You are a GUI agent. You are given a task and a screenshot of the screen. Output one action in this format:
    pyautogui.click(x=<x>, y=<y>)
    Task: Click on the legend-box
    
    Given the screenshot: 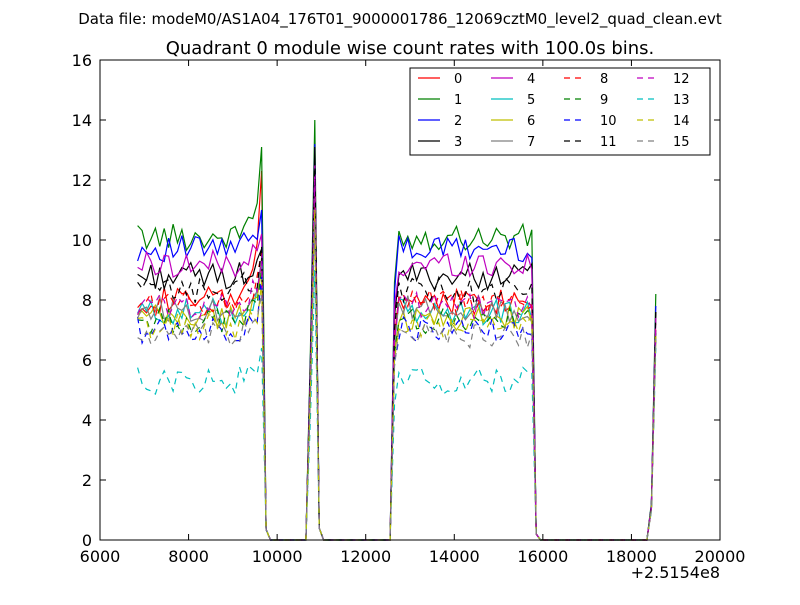 What is the action you would take?
    pyautogui.click(x=560, y=111)
    